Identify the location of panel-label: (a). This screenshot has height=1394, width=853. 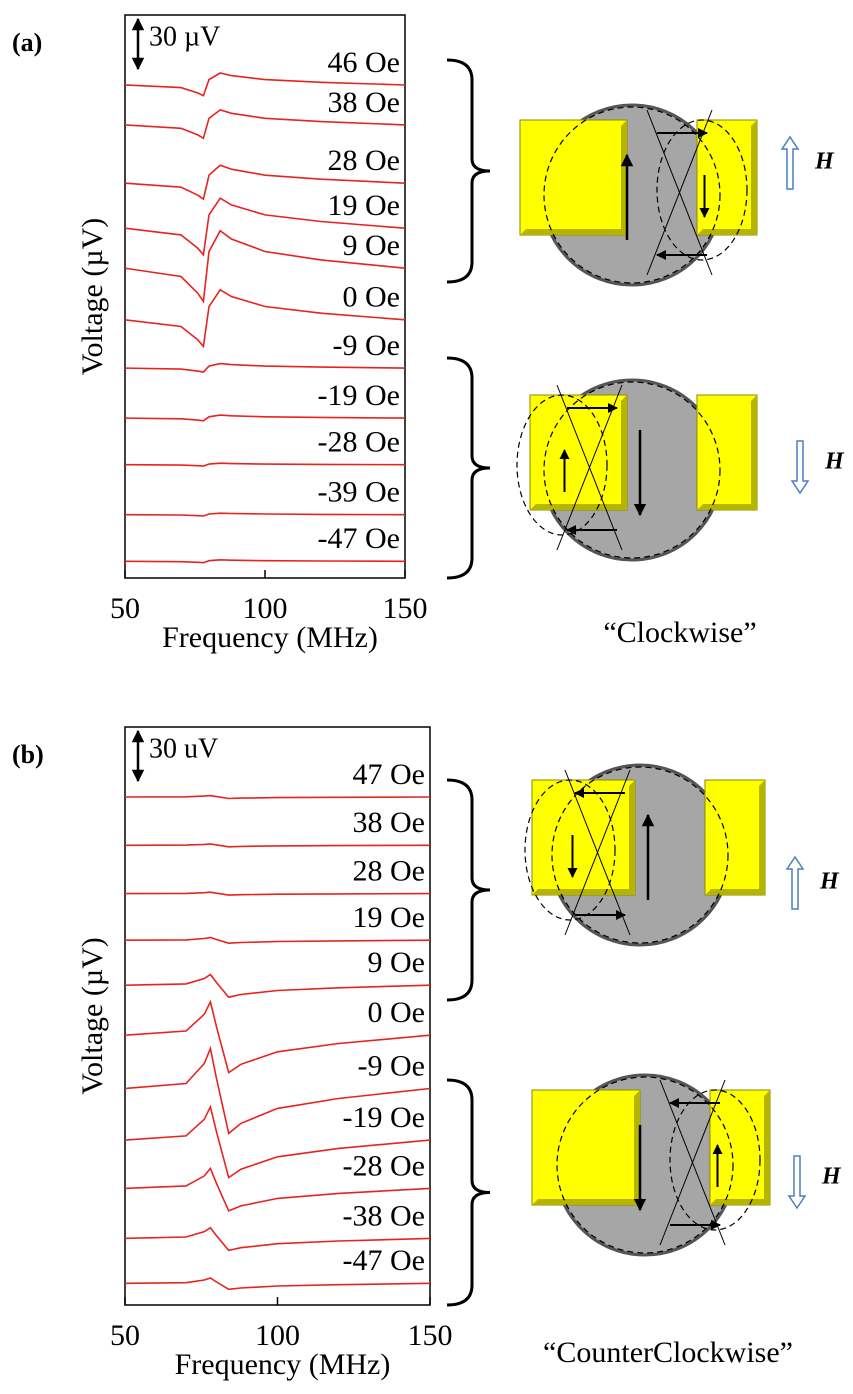
(27, 42).